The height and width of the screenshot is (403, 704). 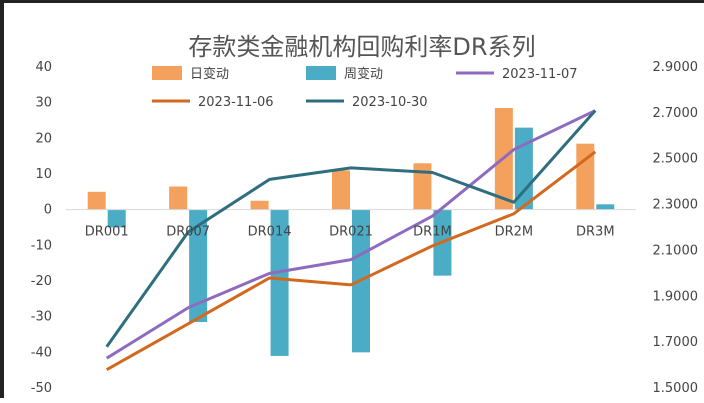 What do you see at coordinates (43, 103) in the screenshot?
I see `left-tick-label-1: 30` at bounding box center [43, 103].